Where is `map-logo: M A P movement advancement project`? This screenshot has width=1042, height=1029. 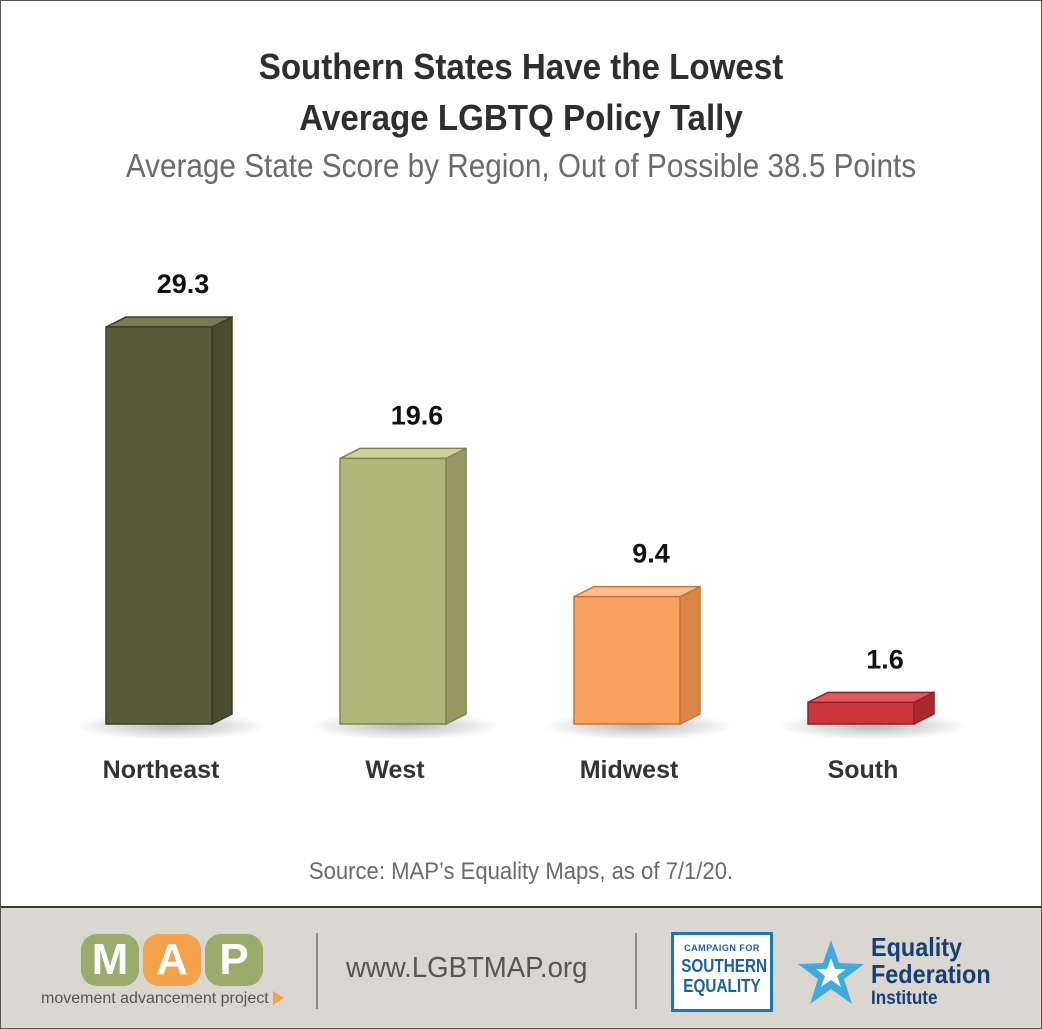
map-logo: M A P movement advancement project is located at coordinates (166, 974).